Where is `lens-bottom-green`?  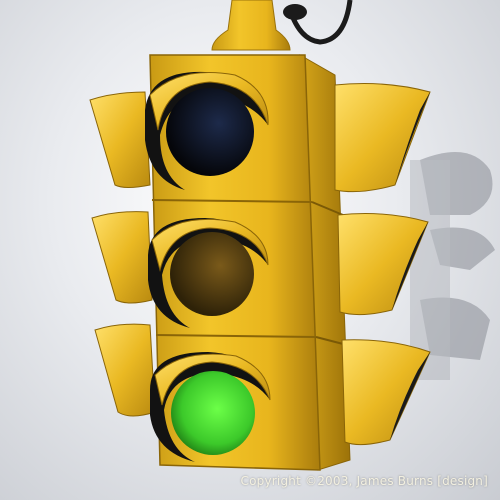
lens-bottom-green is located at coordinates (213, 413).